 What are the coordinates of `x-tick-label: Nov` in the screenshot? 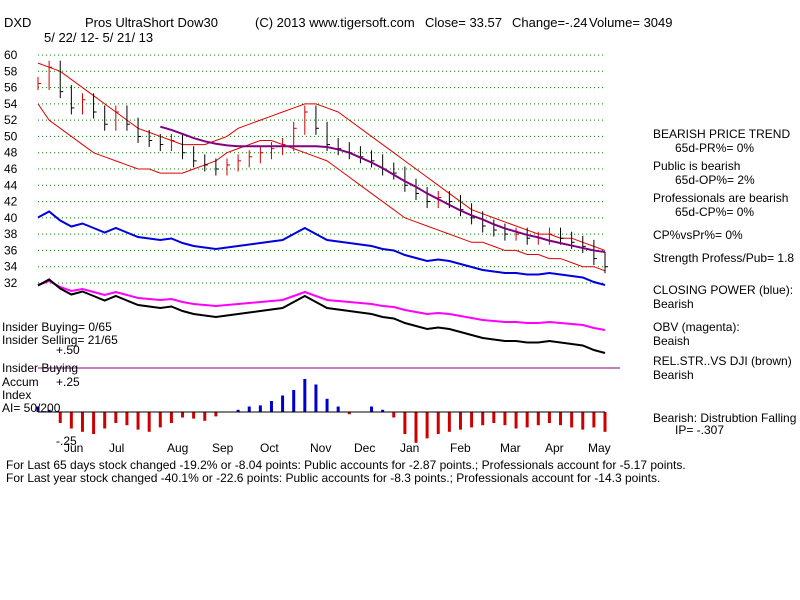 It's located at (320, 448).